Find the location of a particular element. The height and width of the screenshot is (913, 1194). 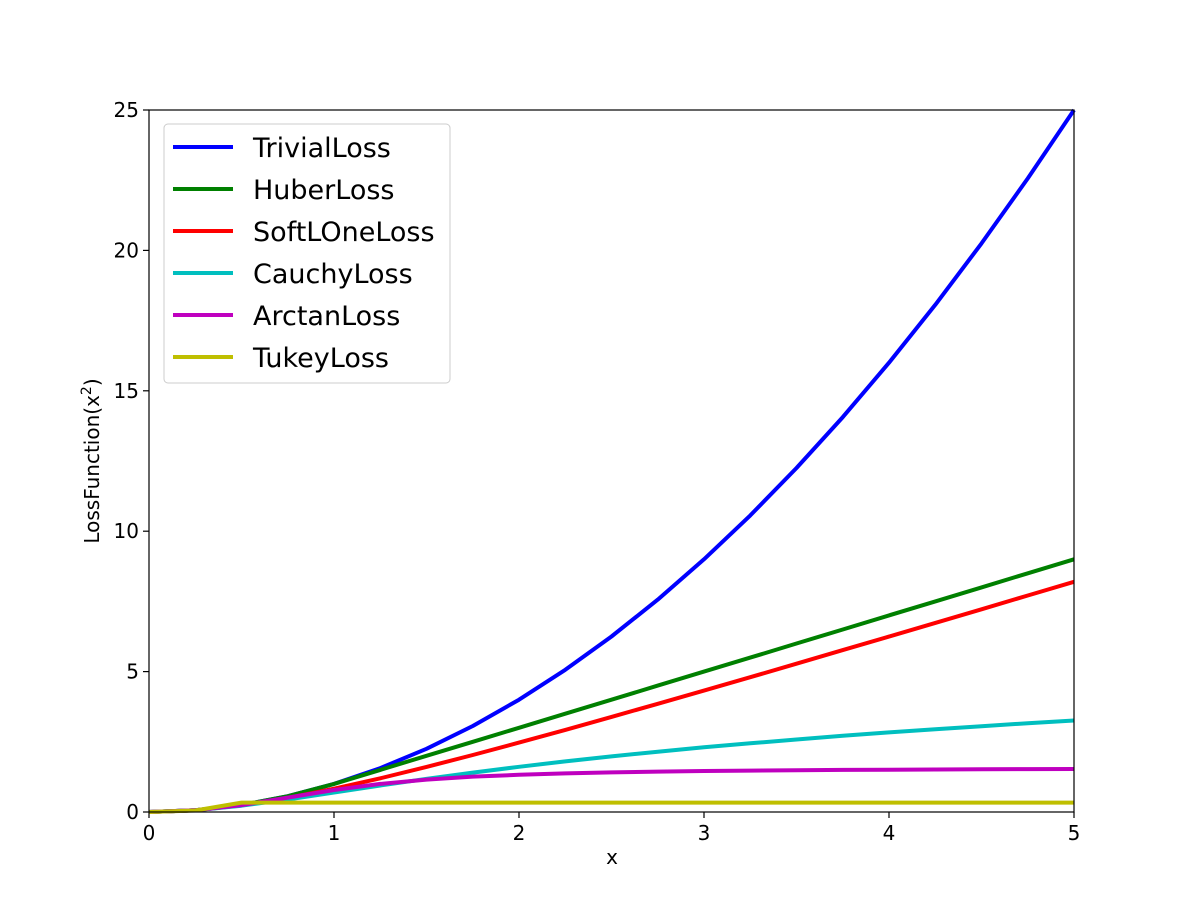

x-axis-label: x is located at coordinates (612, 857).